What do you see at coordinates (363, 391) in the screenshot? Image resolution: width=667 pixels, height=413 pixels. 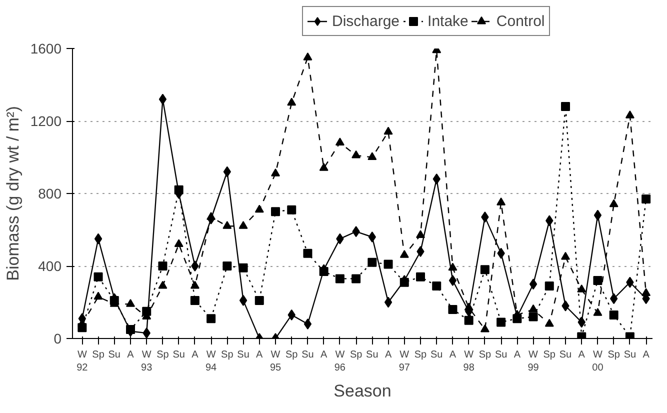 I see `x-axis-title: Season` at bounding box center [363, 391].